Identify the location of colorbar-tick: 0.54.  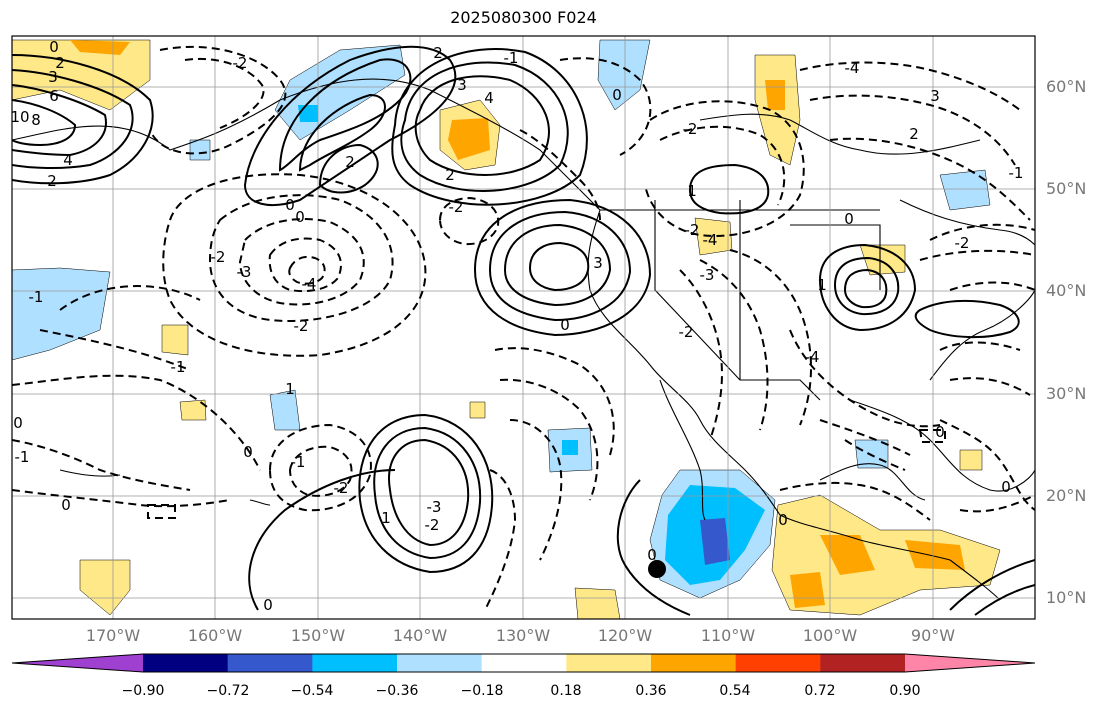
(735, 691).